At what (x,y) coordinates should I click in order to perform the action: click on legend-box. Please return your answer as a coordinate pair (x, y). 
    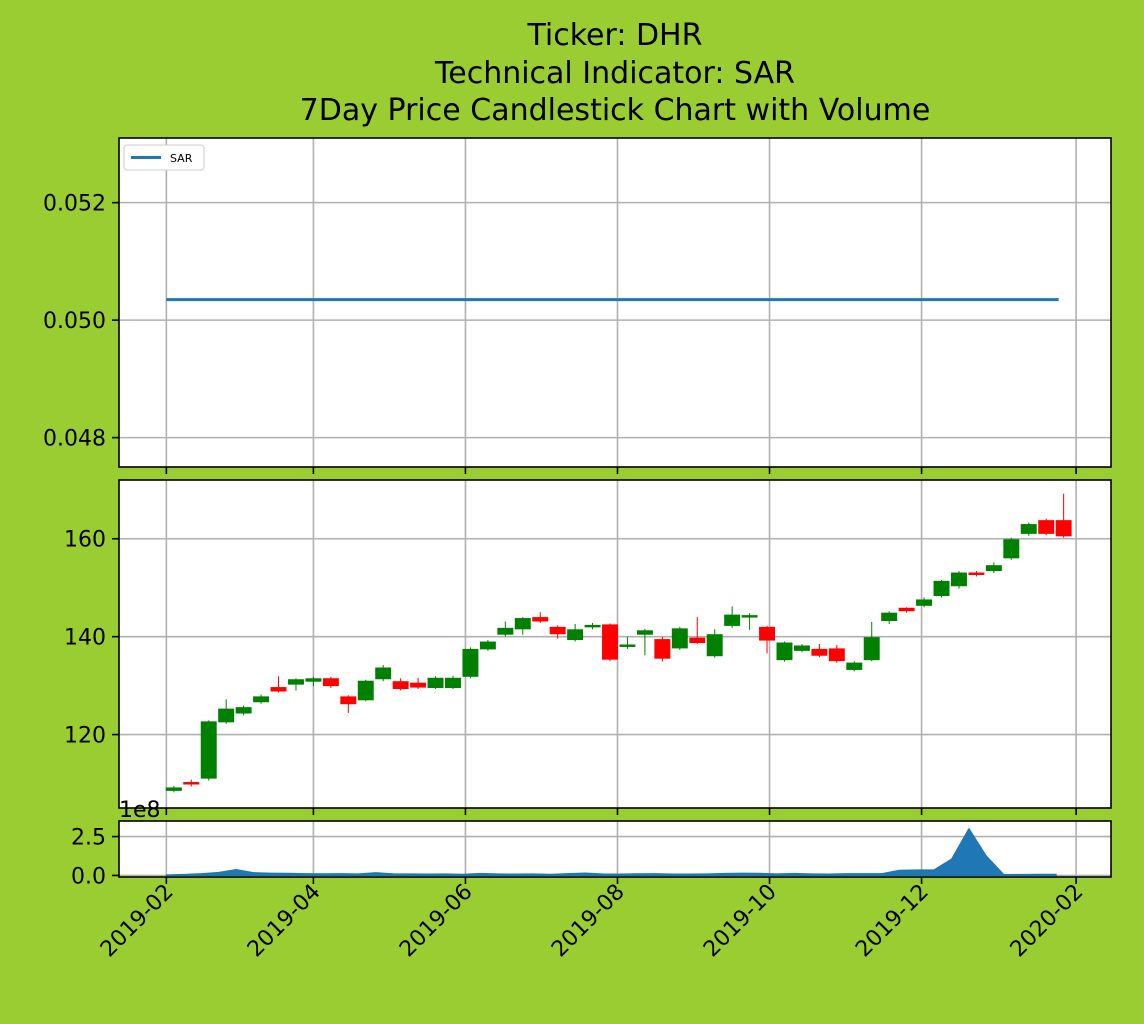
    Looking at the image, I should click on (164, 157).